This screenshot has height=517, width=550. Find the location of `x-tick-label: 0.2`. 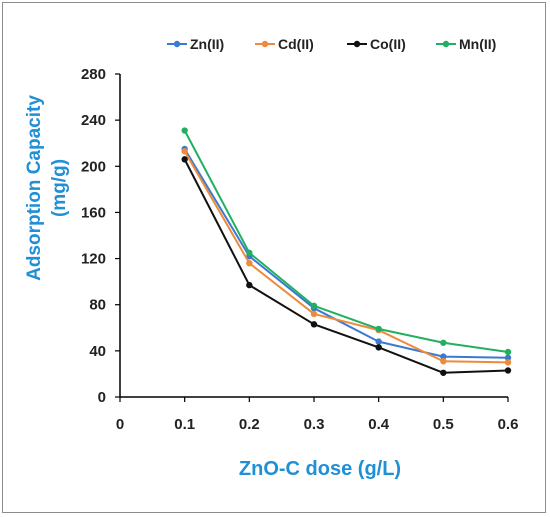

x-tick-label: 0.2 is located at coordinates (249, 424).